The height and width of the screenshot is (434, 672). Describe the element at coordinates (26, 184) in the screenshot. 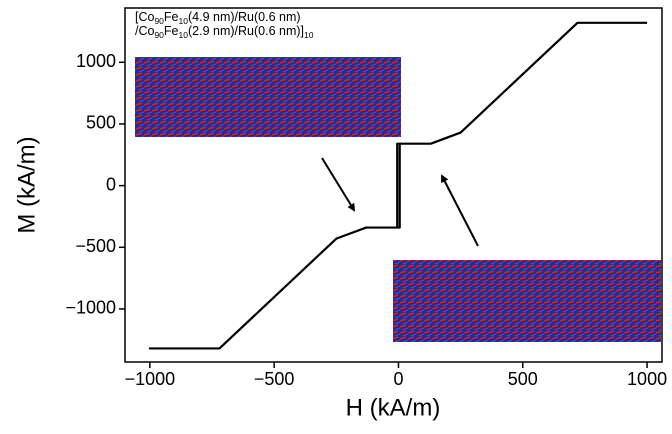

I see `y-axis-label: M (kA/m)` at that location.